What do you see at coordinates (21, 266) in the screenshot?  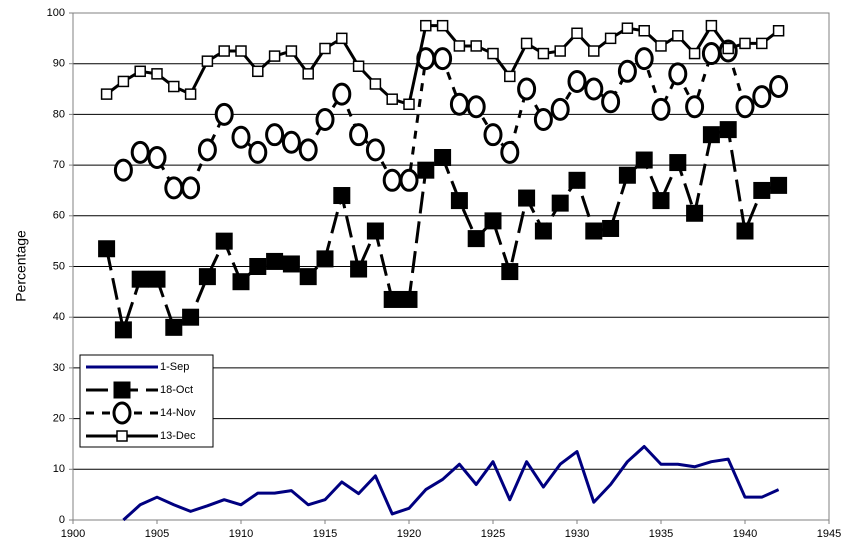 I see `y-axis-label: Percentage` at bounding box center [21, 266].